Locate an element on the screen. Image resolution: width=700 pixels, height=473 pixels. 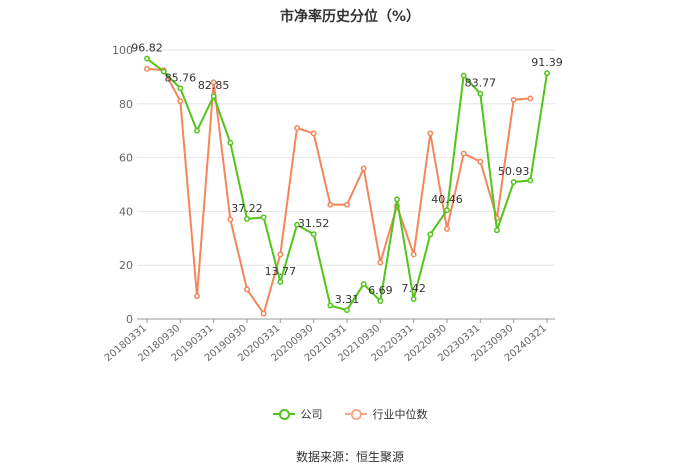
data-label: 40.46 is located at coordinates (447, 199).